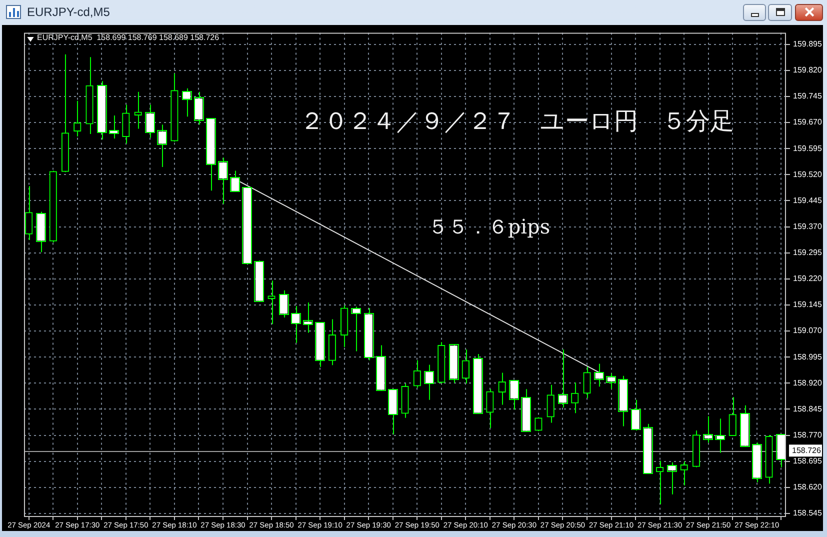 The image size is (827, 537). I want to click on annotation: EURJPY-cd,M5 158.699 158.769 158.689 158.726, so click(128, 37).